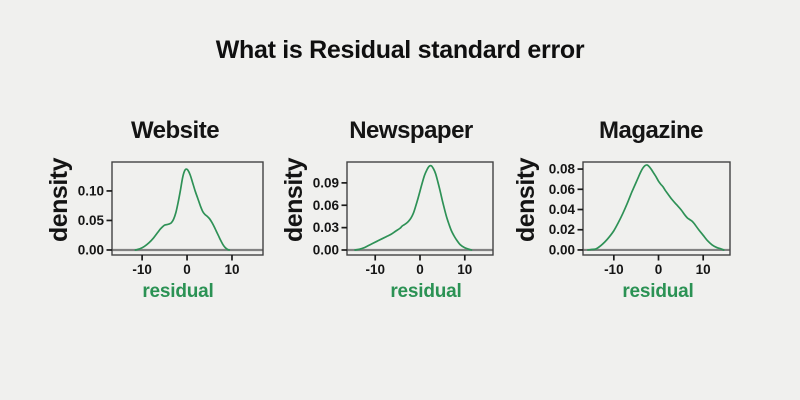 This screenshot has width=800, height=400. I want to click on panel-newspaper: -10 0 10 0.00 0.03 0.06 0.09, so click(403, 219).